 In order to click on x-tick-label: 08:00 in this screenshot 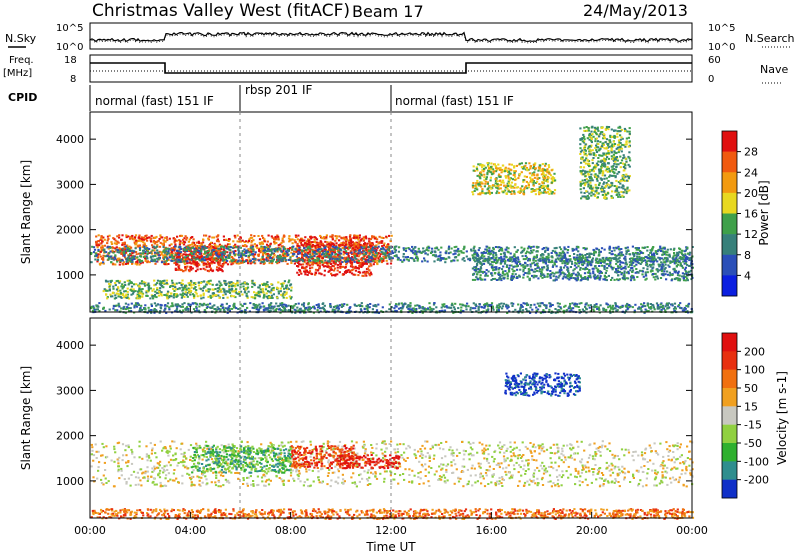, I will do `click(291, 530)`.